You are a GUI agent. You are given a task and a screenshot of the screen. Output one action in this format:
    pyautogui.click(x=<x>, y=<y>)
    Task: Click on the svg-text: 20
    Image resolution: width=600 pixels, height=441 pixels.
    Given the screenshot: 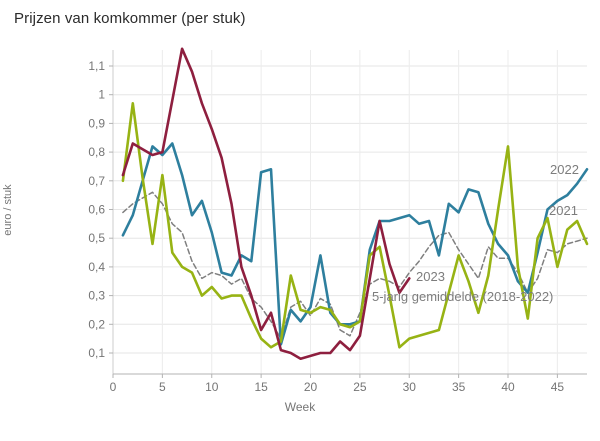 What is the action you would take?
    pyautogui.click(x=311, y=387)
    